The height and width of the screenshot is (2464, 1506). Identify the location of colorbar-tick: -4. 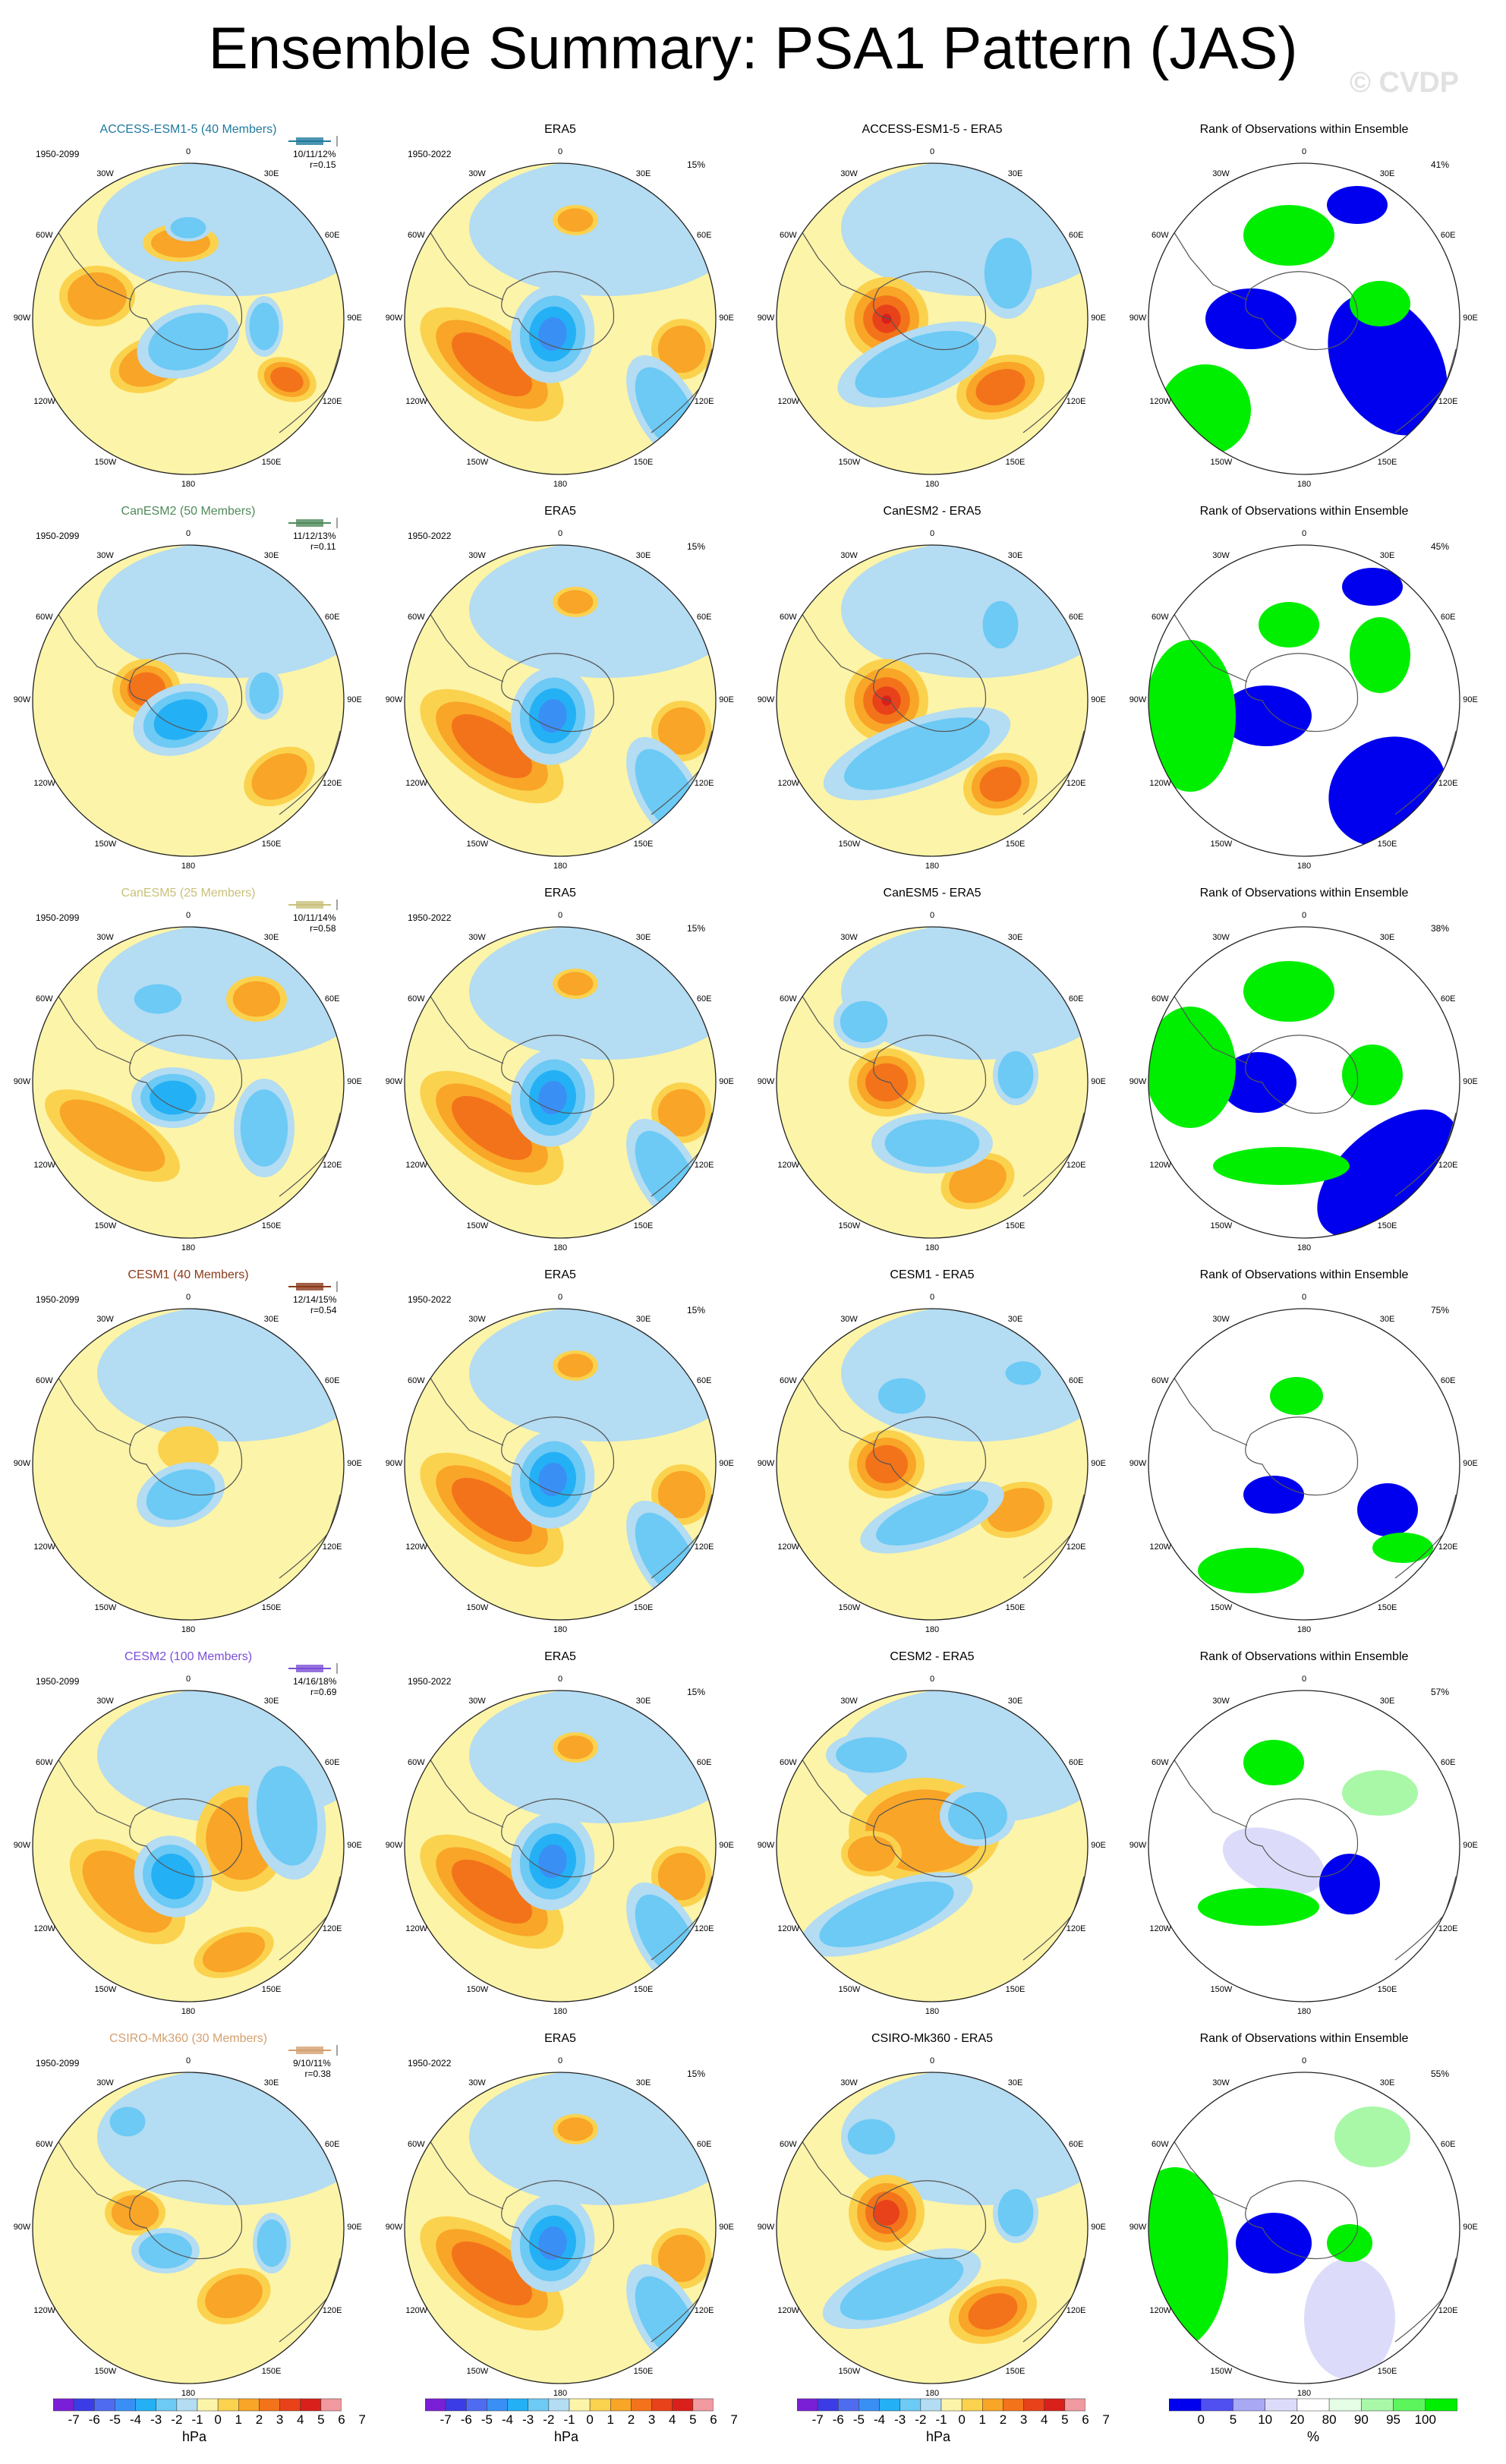
(136, 2419).